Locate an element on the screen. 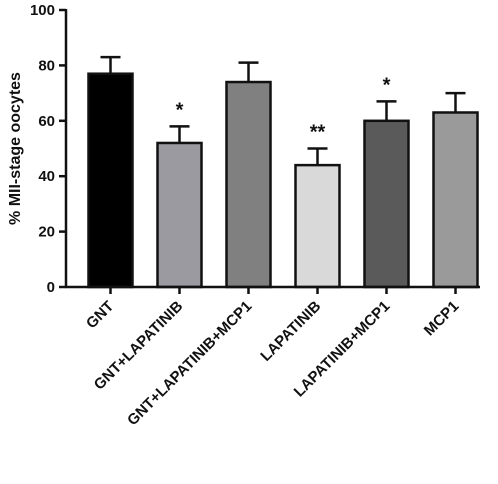 This screenshot has height=484, width=498. x-tick-label: MCP1 is located at coordinates (441, 318).